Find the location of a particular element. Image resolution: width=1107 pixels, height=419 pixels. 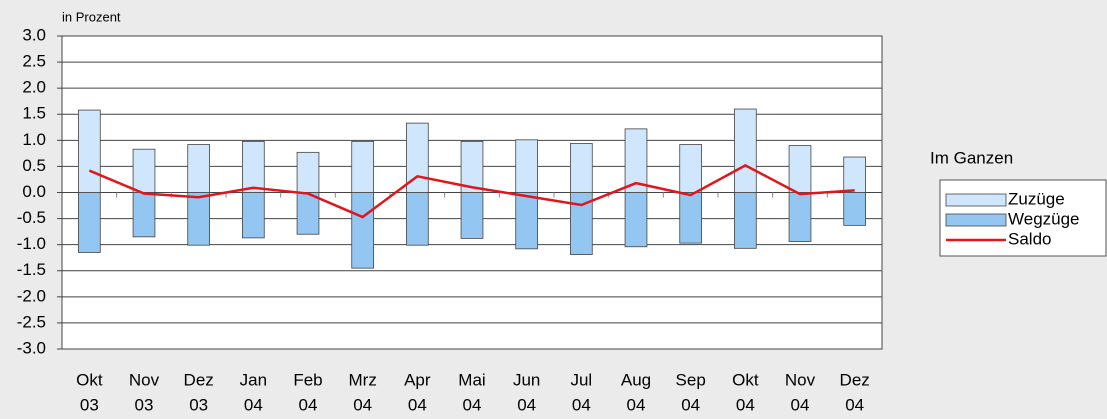

y-tick-label: 1.5 is located at coordinates (34, 113).